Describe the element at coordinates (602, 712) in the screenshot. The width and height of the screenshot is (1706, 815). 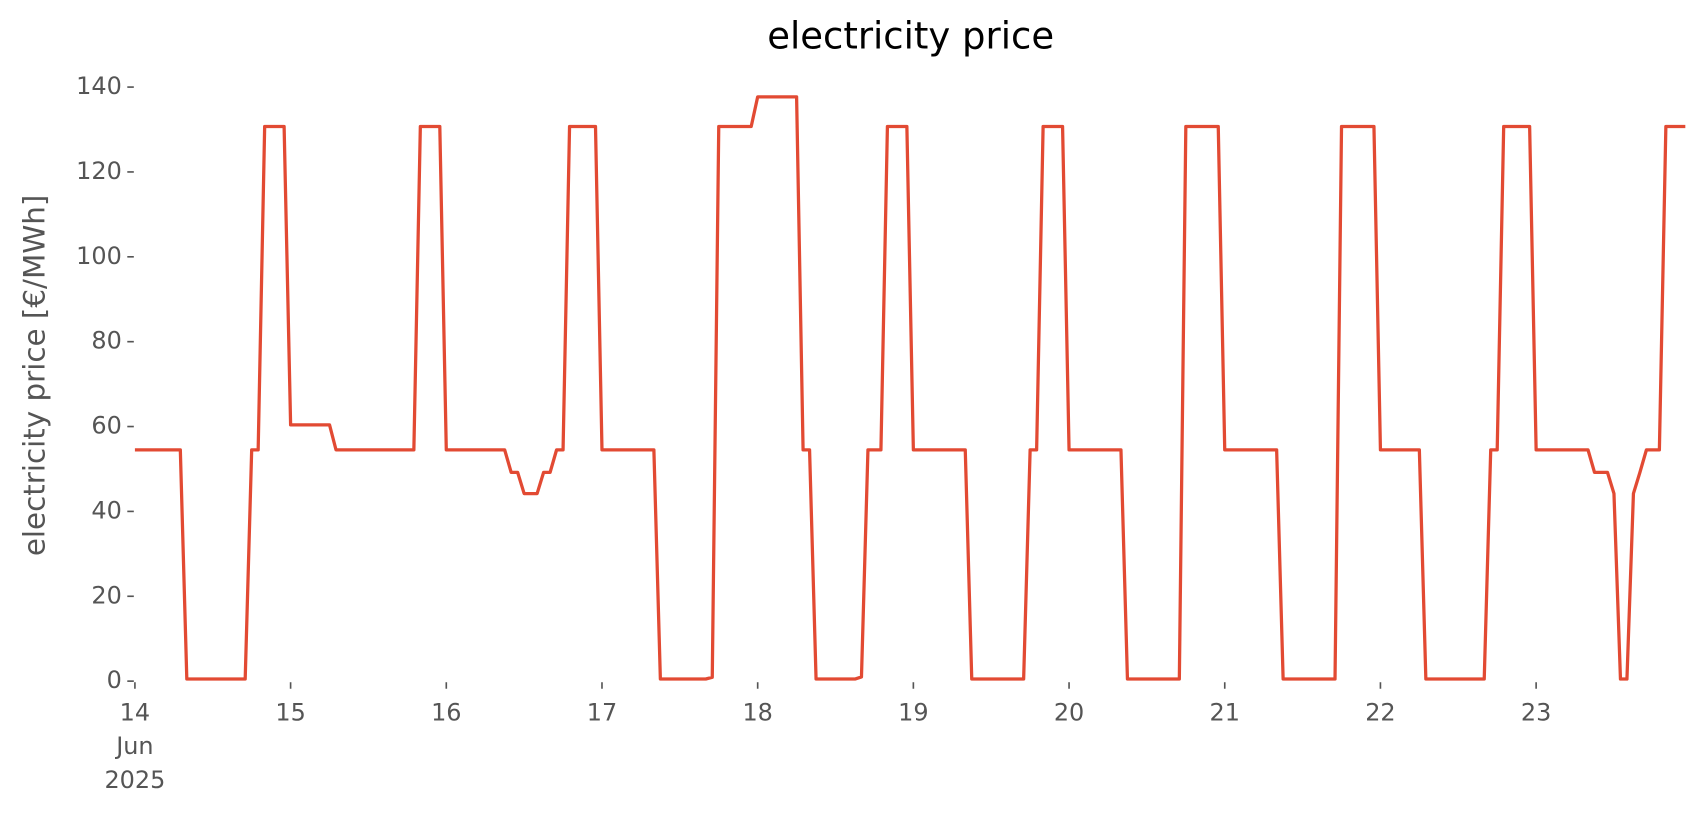
I see `x-tick-label: 17` at that location.